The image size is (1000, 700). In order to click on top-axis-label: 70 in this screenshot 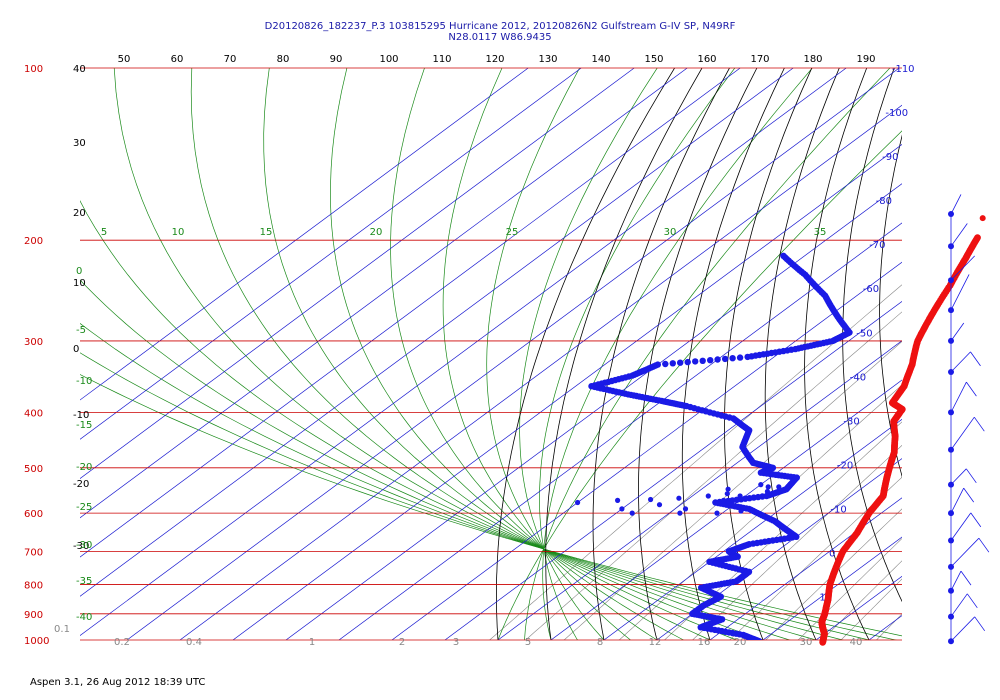, I will do `click(230, 59)`.